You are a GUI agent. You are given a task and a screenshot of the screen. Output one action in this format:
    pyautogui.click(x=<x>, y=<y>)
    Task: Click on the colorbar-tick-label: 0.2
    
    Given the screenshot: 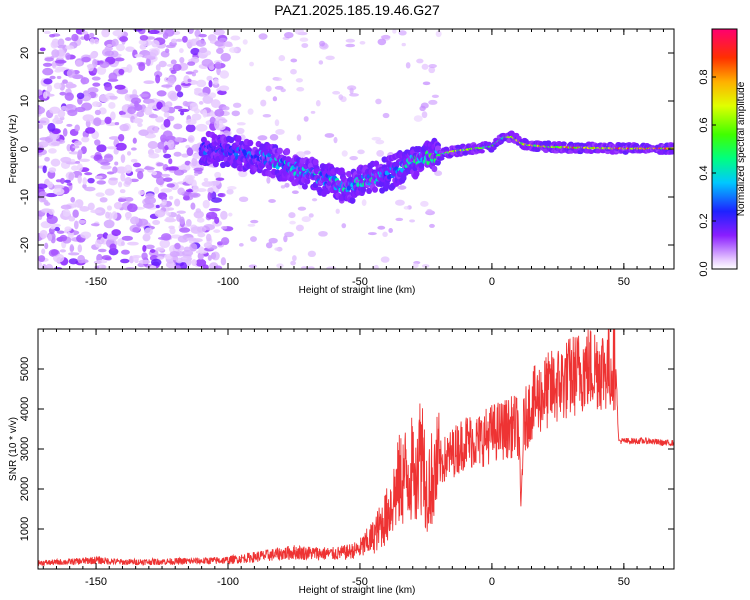 What is the action you would take?
    pyautogui.click(x=704, y=220)
    